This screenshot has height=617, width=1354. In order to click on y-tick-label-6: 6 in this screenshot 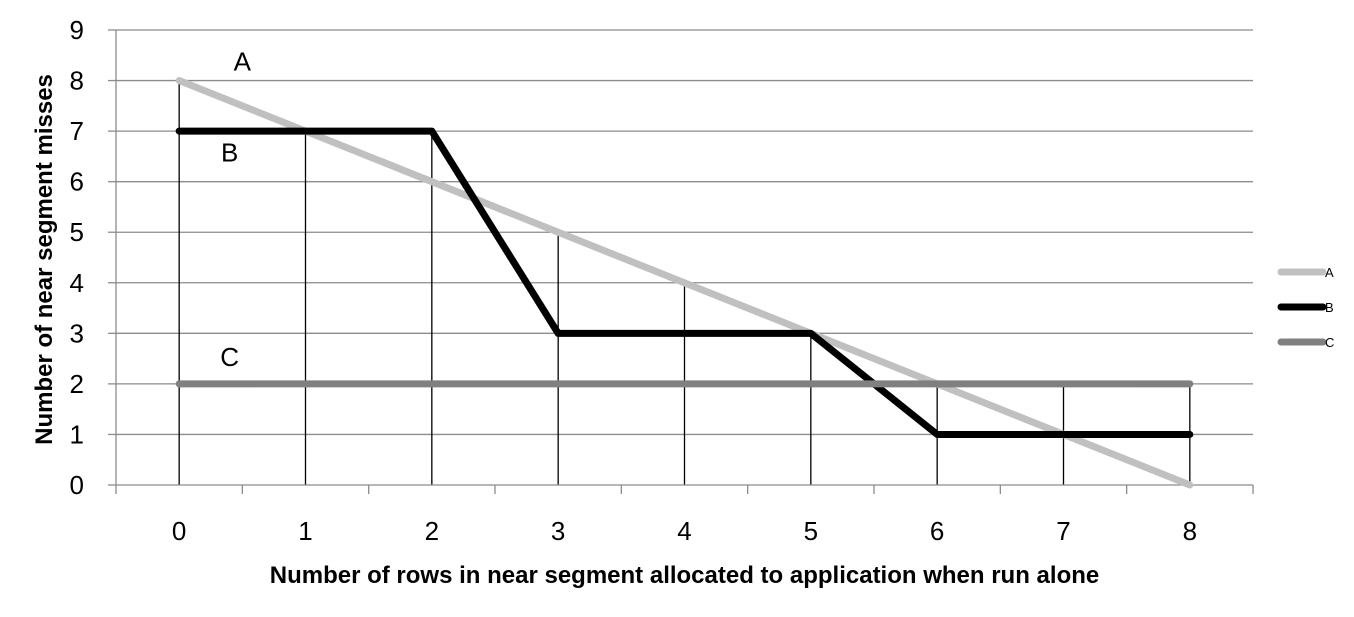, I will do `click(77, 182)`.